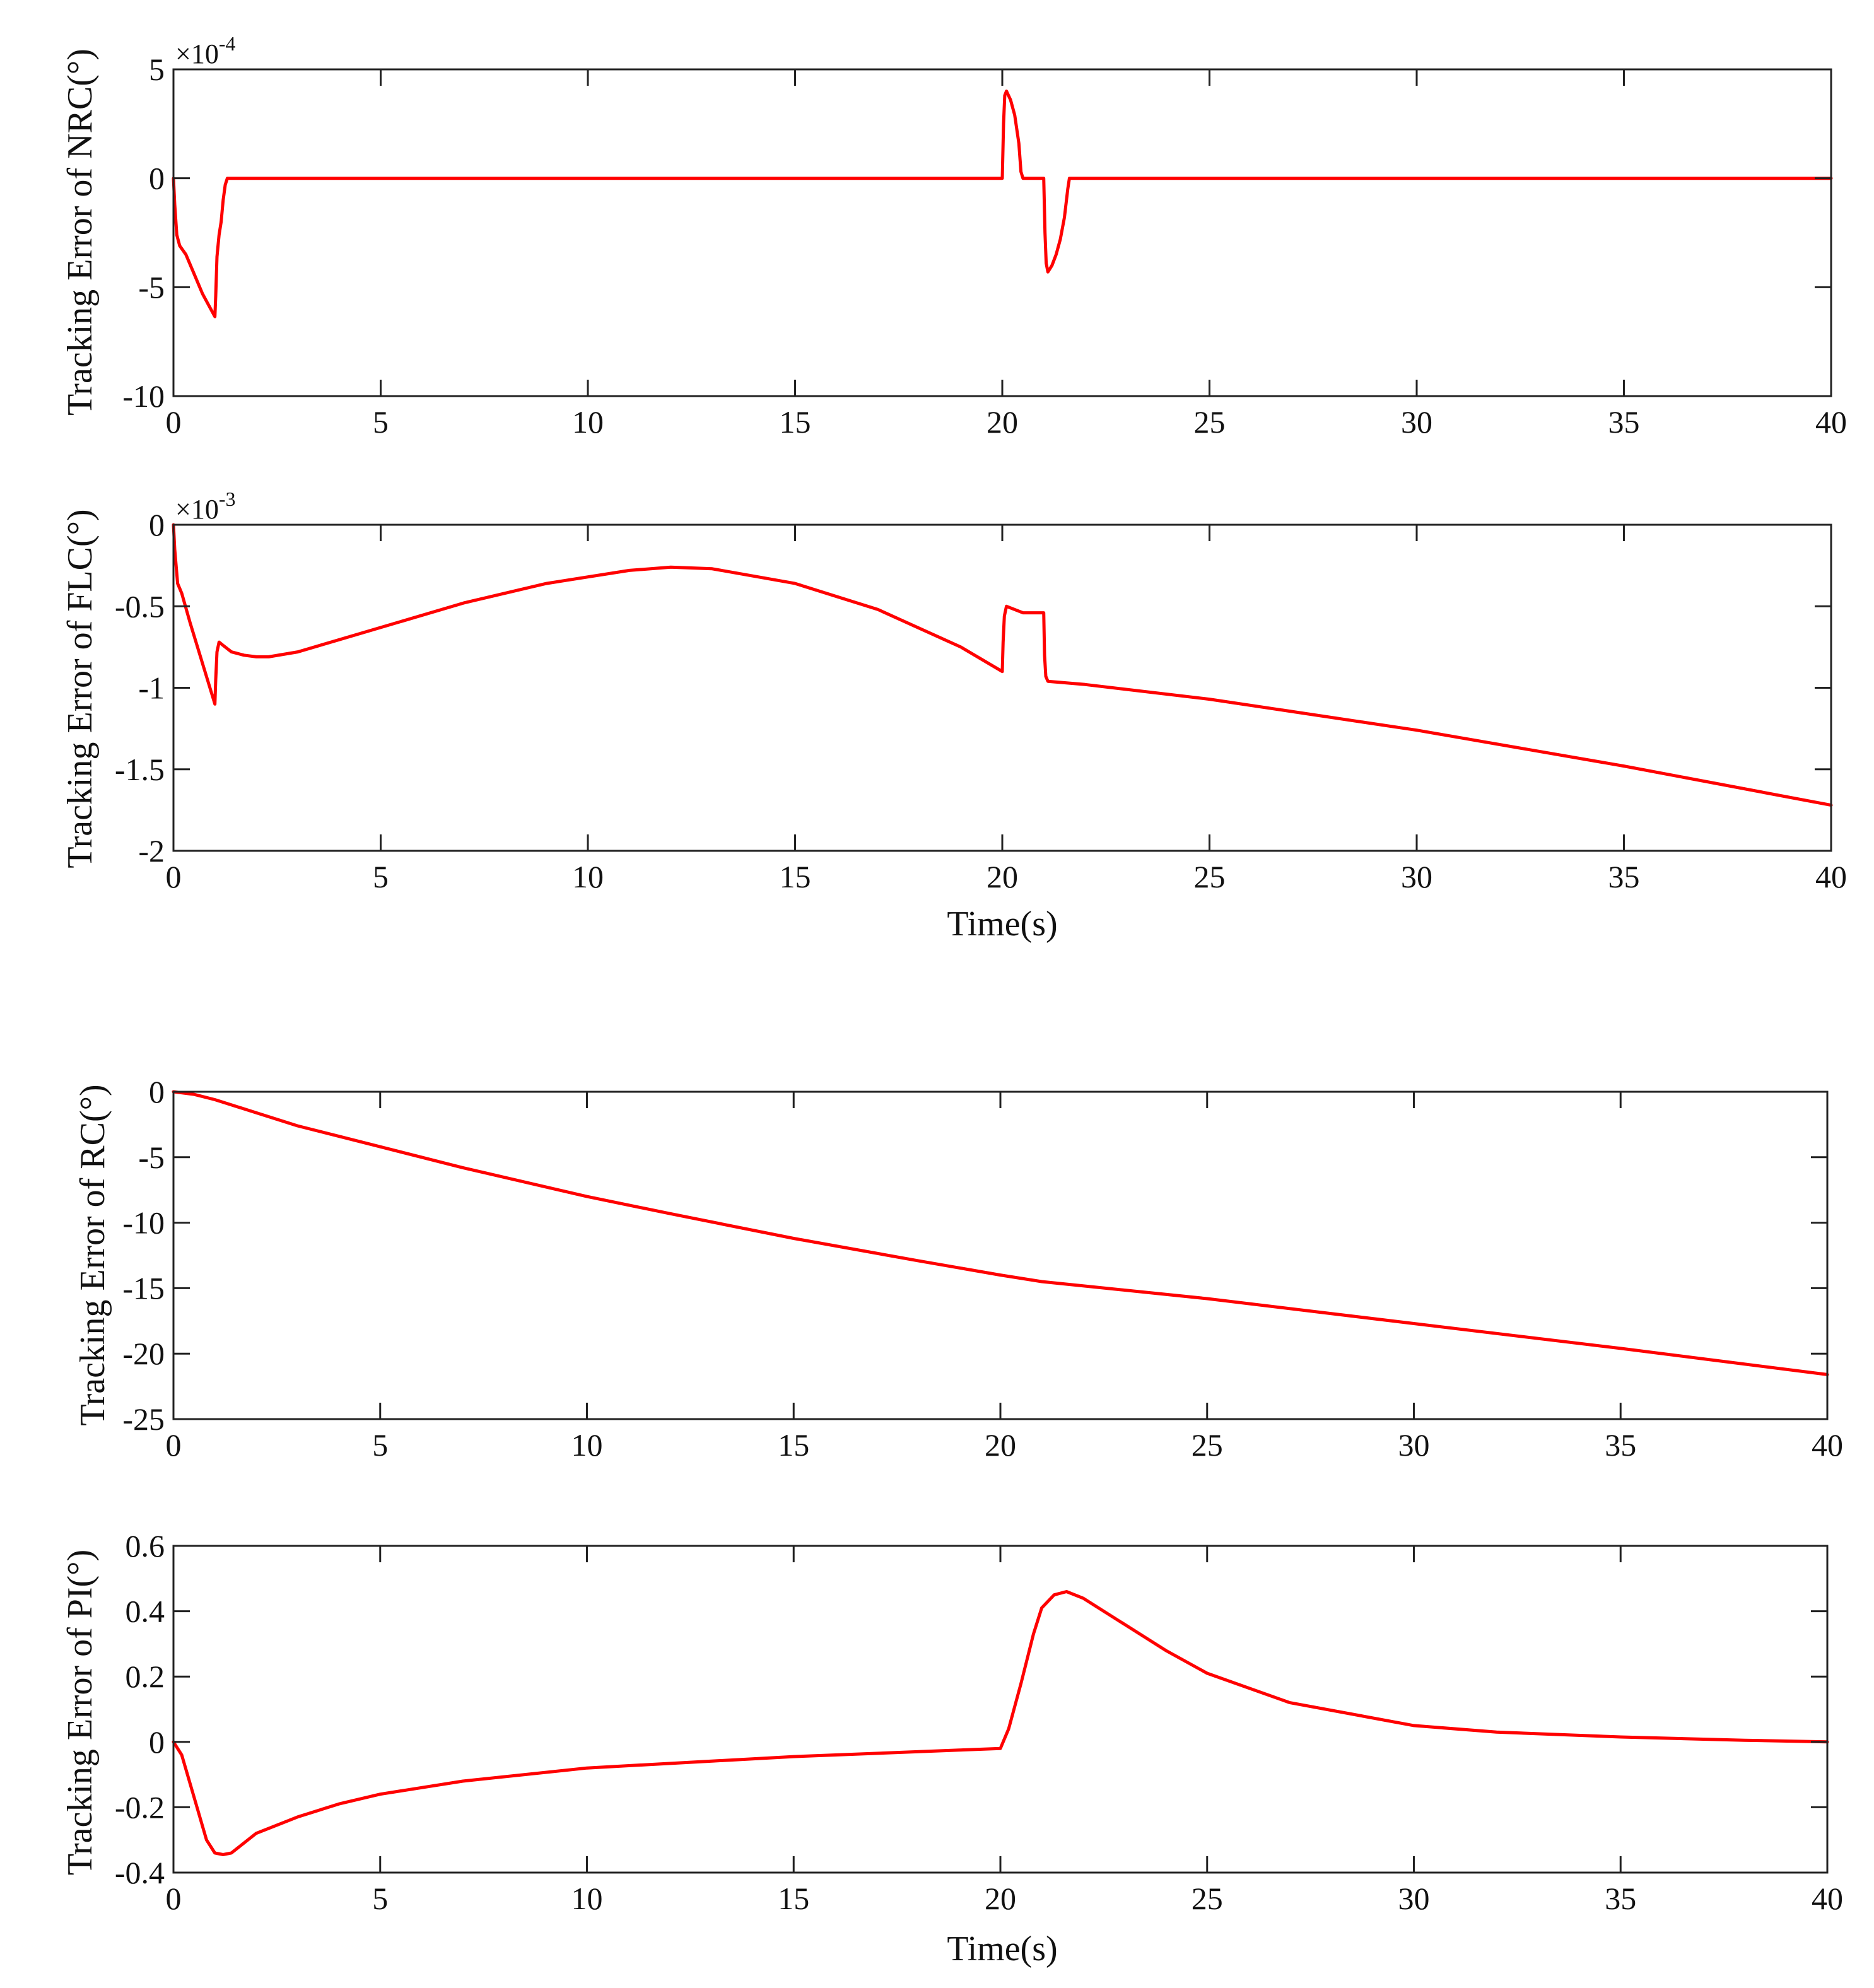 Image resolution: width=1874 pixels, height=1988 pixels. I want to click on flc-x-tick-label: 35, so click(1624, 876).